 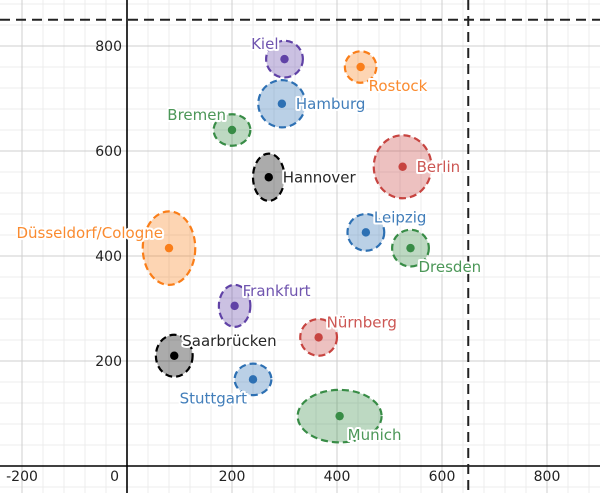 I want to click on label-halo-n-rnberg: Nürnberg, so click(x=362, y=322).